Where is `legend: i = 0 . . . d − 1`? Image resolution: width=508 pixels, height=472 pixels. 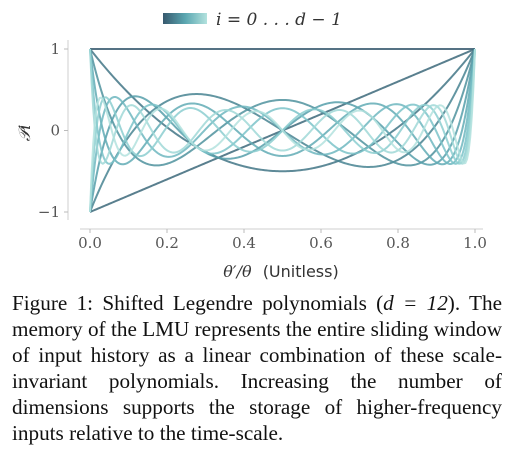
legend: i = 0 . . . d − 1 is located at coordinates (252, 20).